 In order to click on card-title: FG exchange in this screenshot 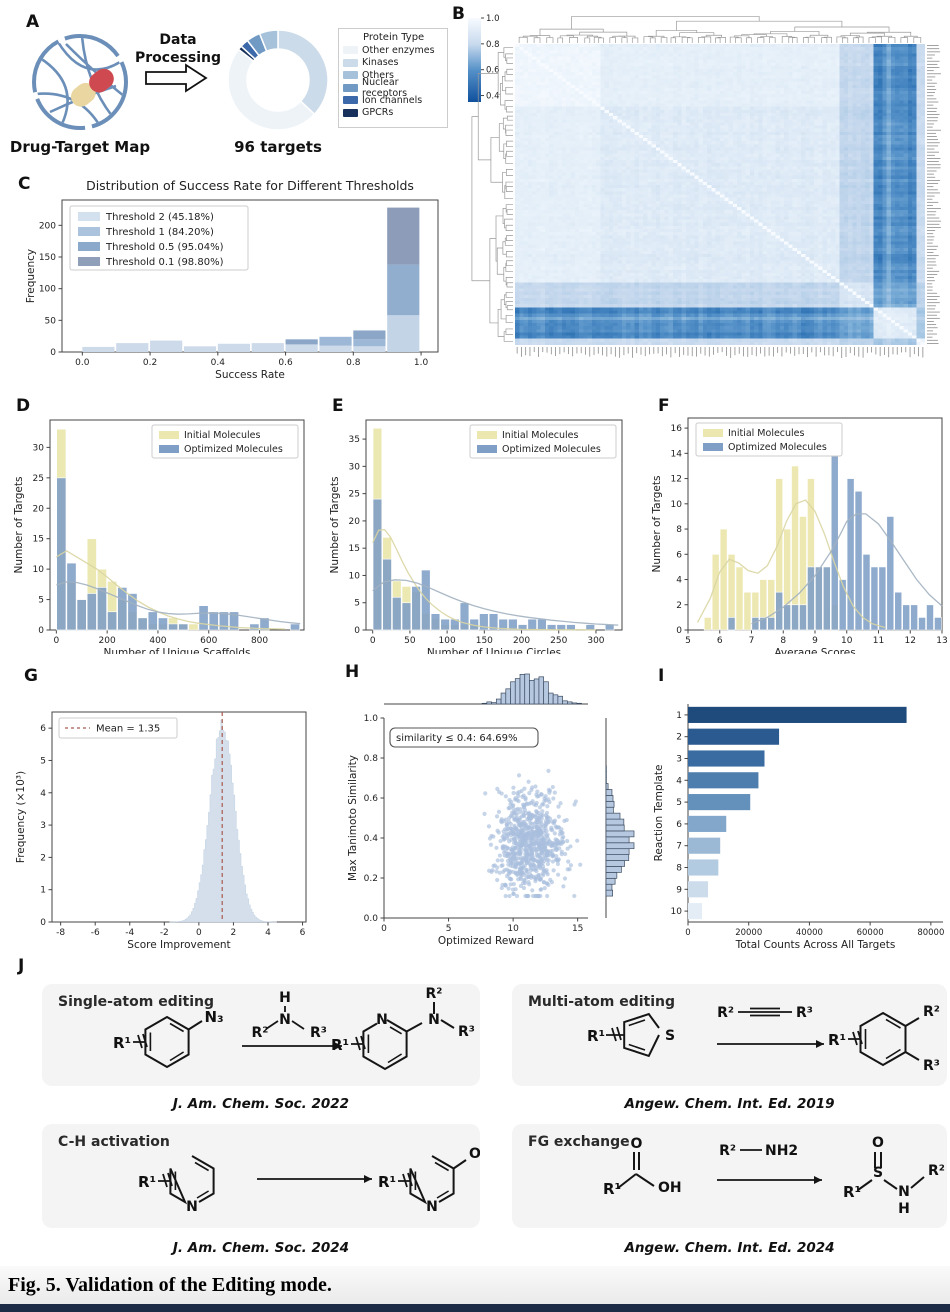, I will do `click(579, 1142)`.